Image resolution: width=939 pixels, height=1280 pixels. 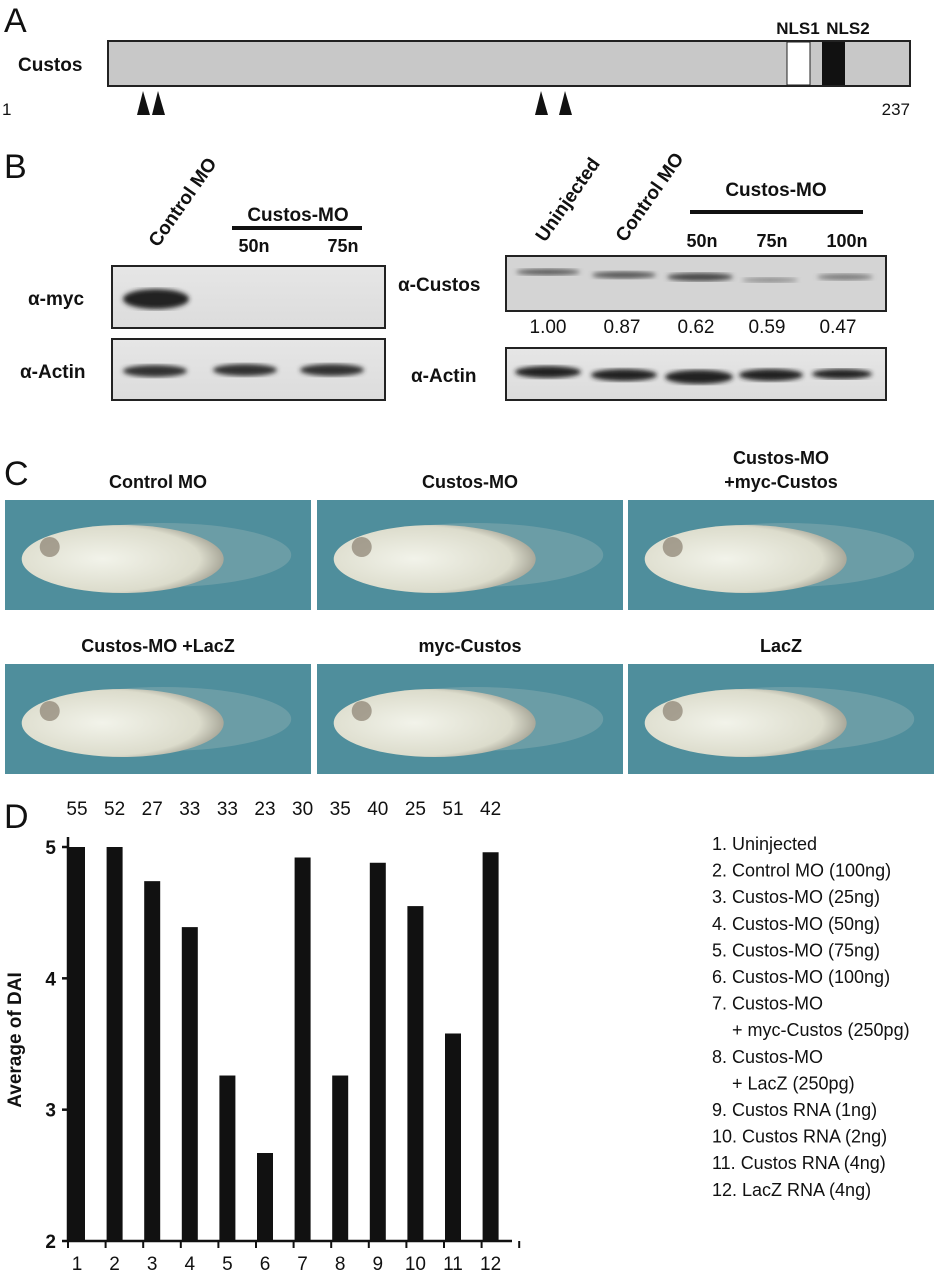 What do you see at coordinates (415, 1264) in the screenshot?
I see `x-tick-label: 10` at bounding box center [415, 1264].